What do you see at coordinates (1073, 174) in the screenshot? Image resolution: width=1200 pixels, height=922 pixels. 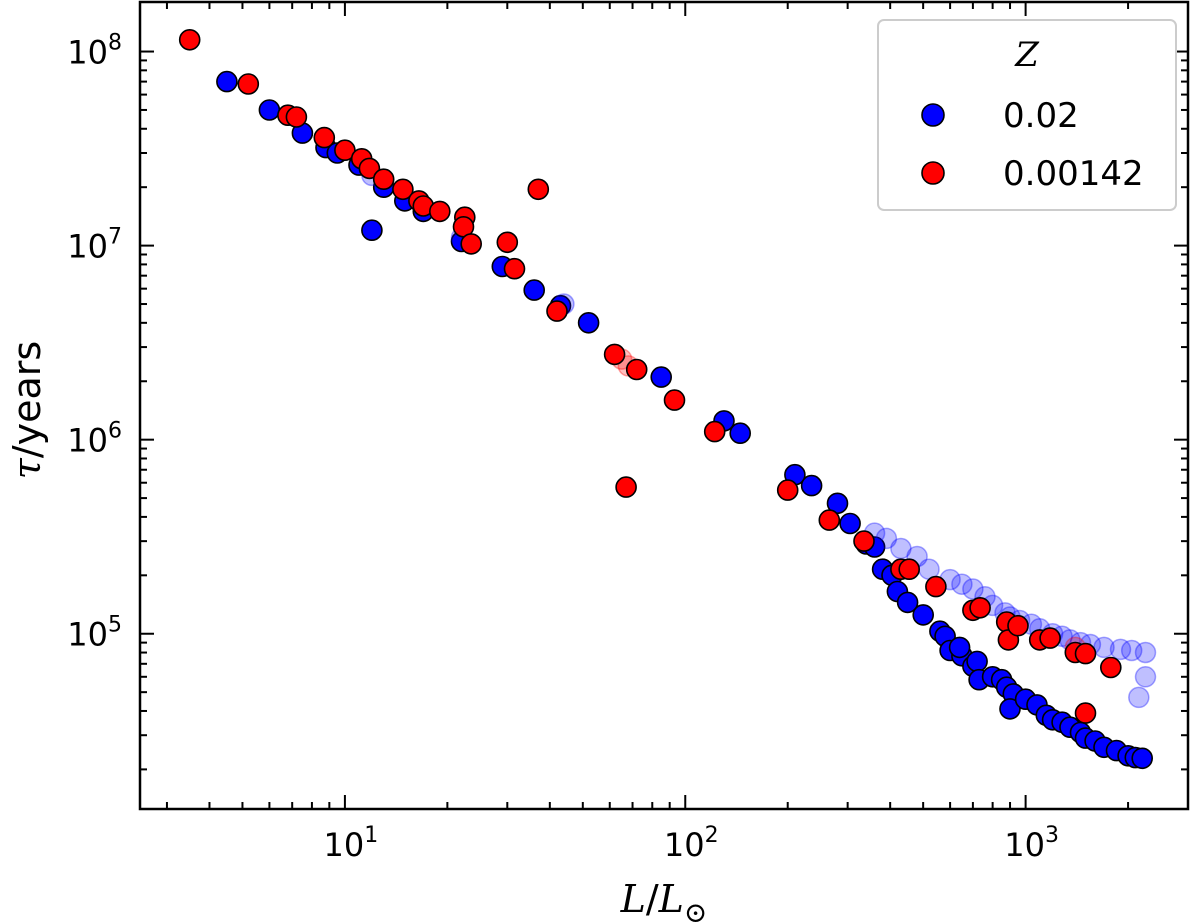 I see `legend-label: 0.00142` at bounding box center [1073, 174].